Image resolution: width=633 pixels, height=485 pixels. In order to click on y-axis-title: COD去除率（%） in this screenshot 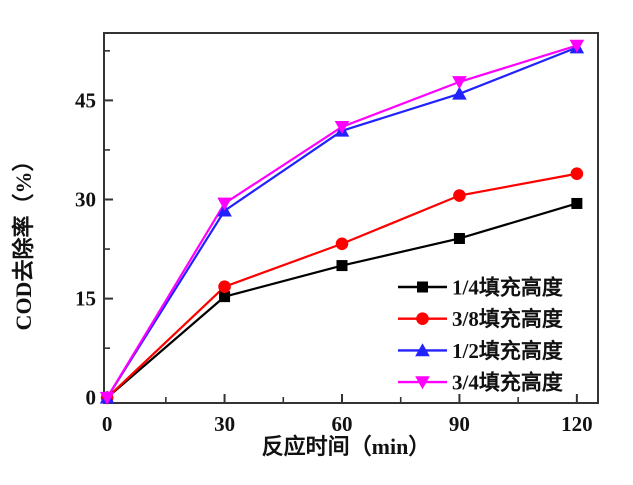, I will do `click(23, 240)`.